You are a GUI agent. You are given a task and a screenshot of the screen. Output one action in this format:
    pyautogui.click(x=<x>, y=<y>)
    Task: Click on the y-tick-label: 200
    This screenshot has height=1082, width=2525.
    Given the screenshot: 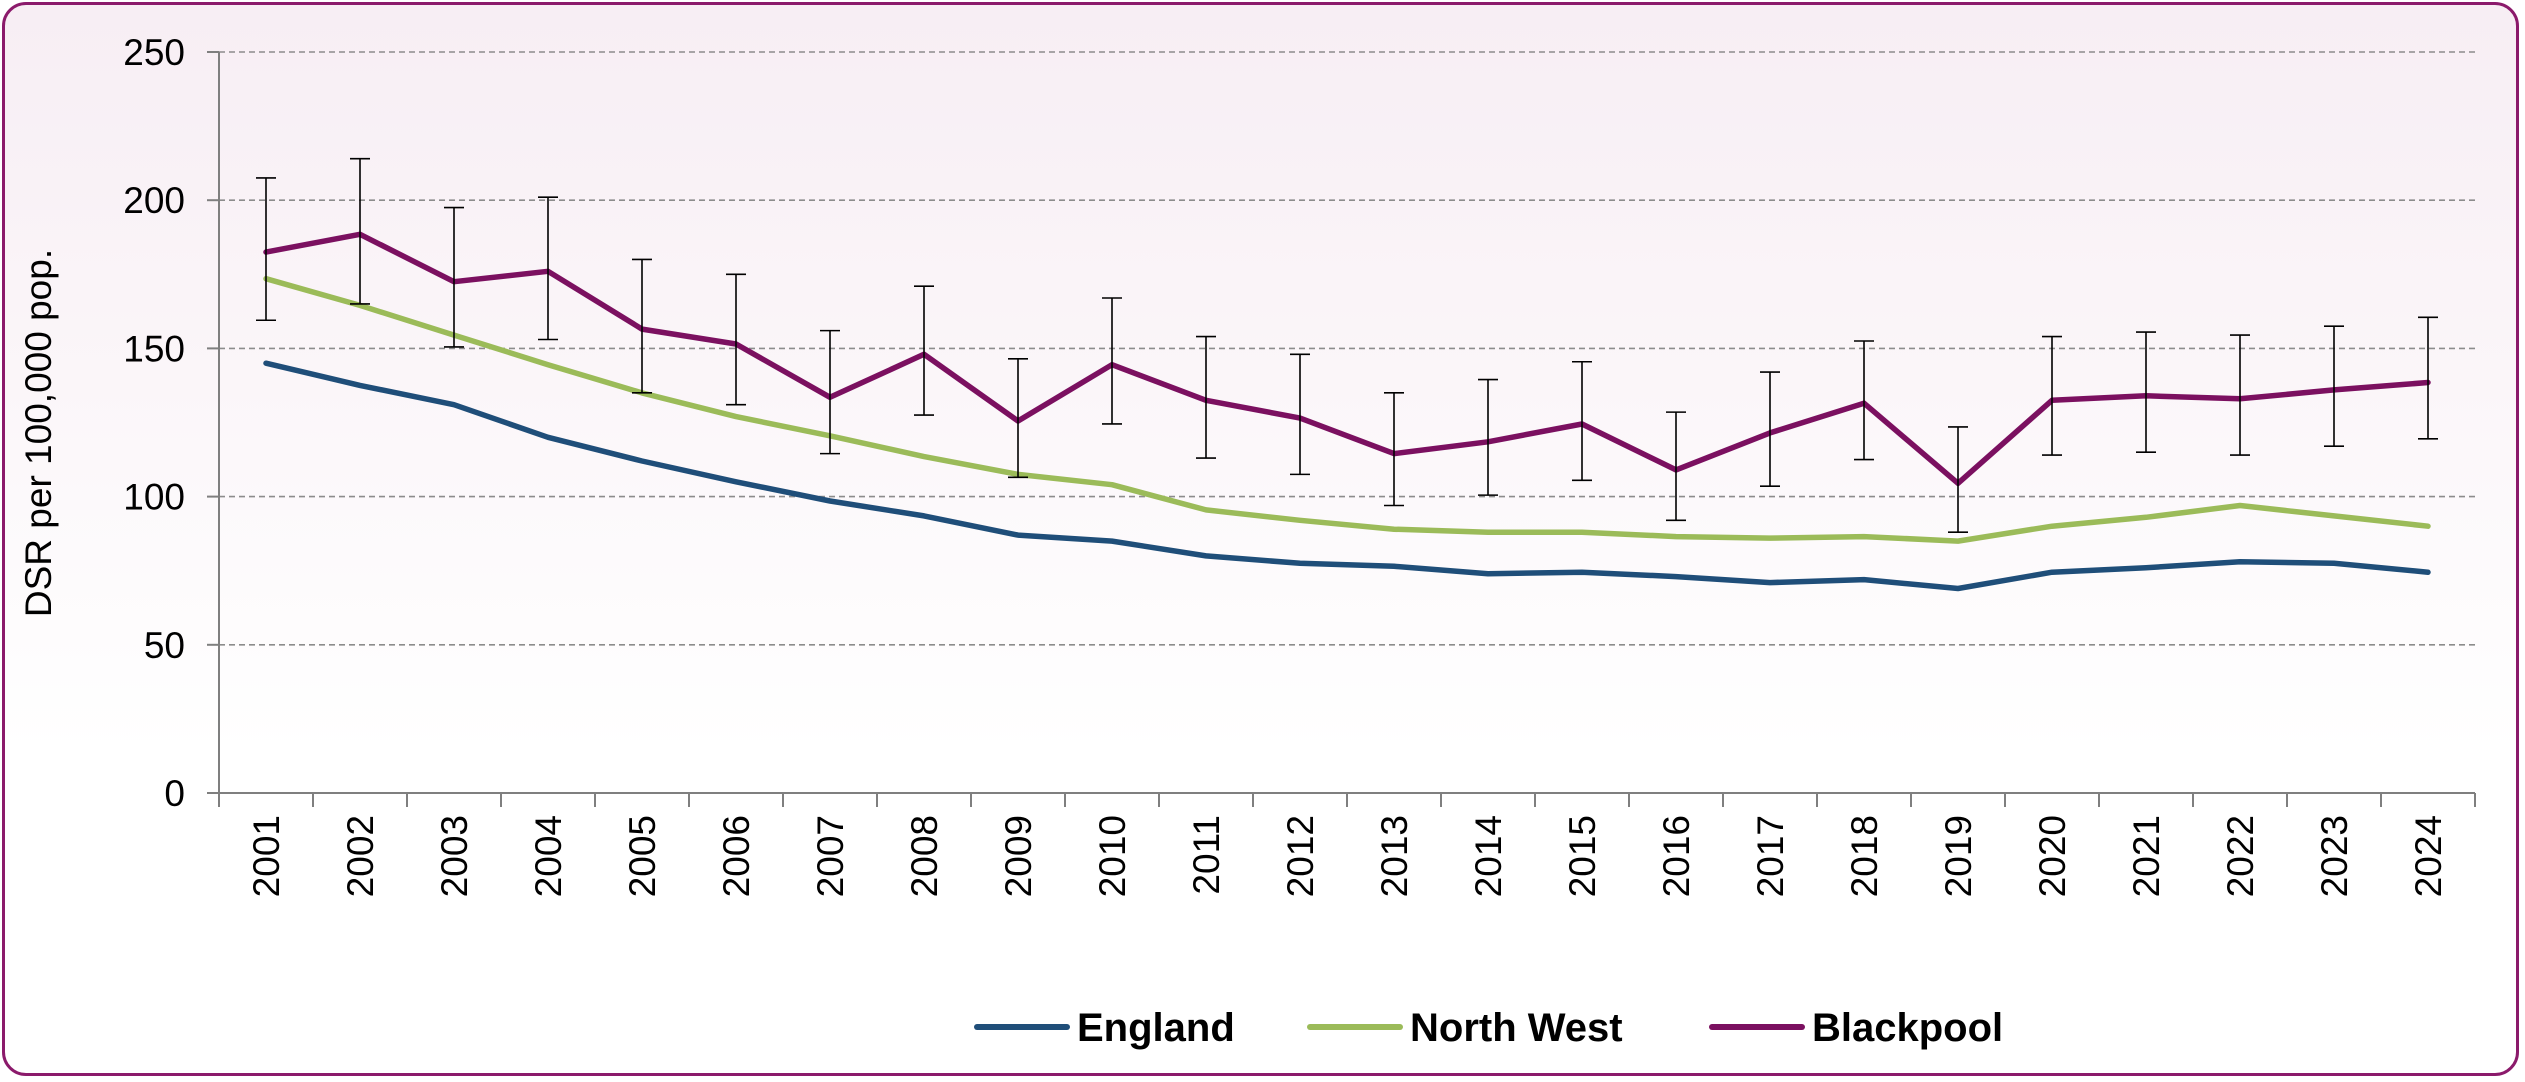 What is the action you would take?
    pyautogui.click(x=154, y=200)
    